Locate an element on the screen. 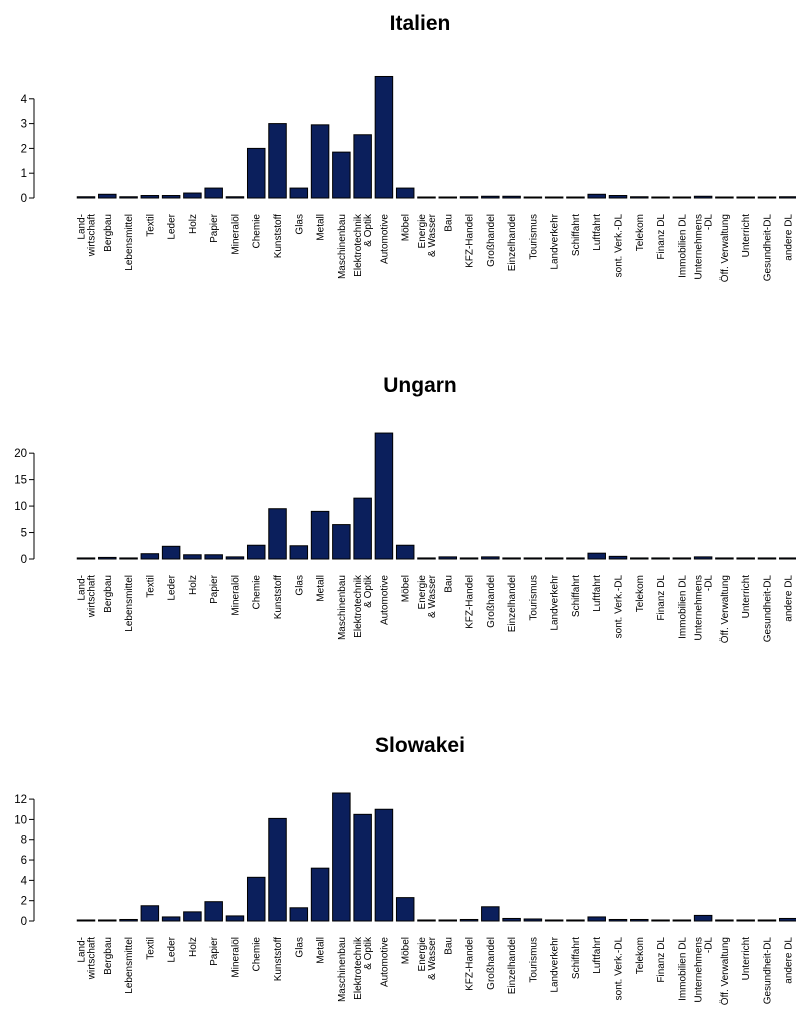 The height and width of the screenshot is (1035, 796). category-label: Glas is located at coordinates (299, 224).